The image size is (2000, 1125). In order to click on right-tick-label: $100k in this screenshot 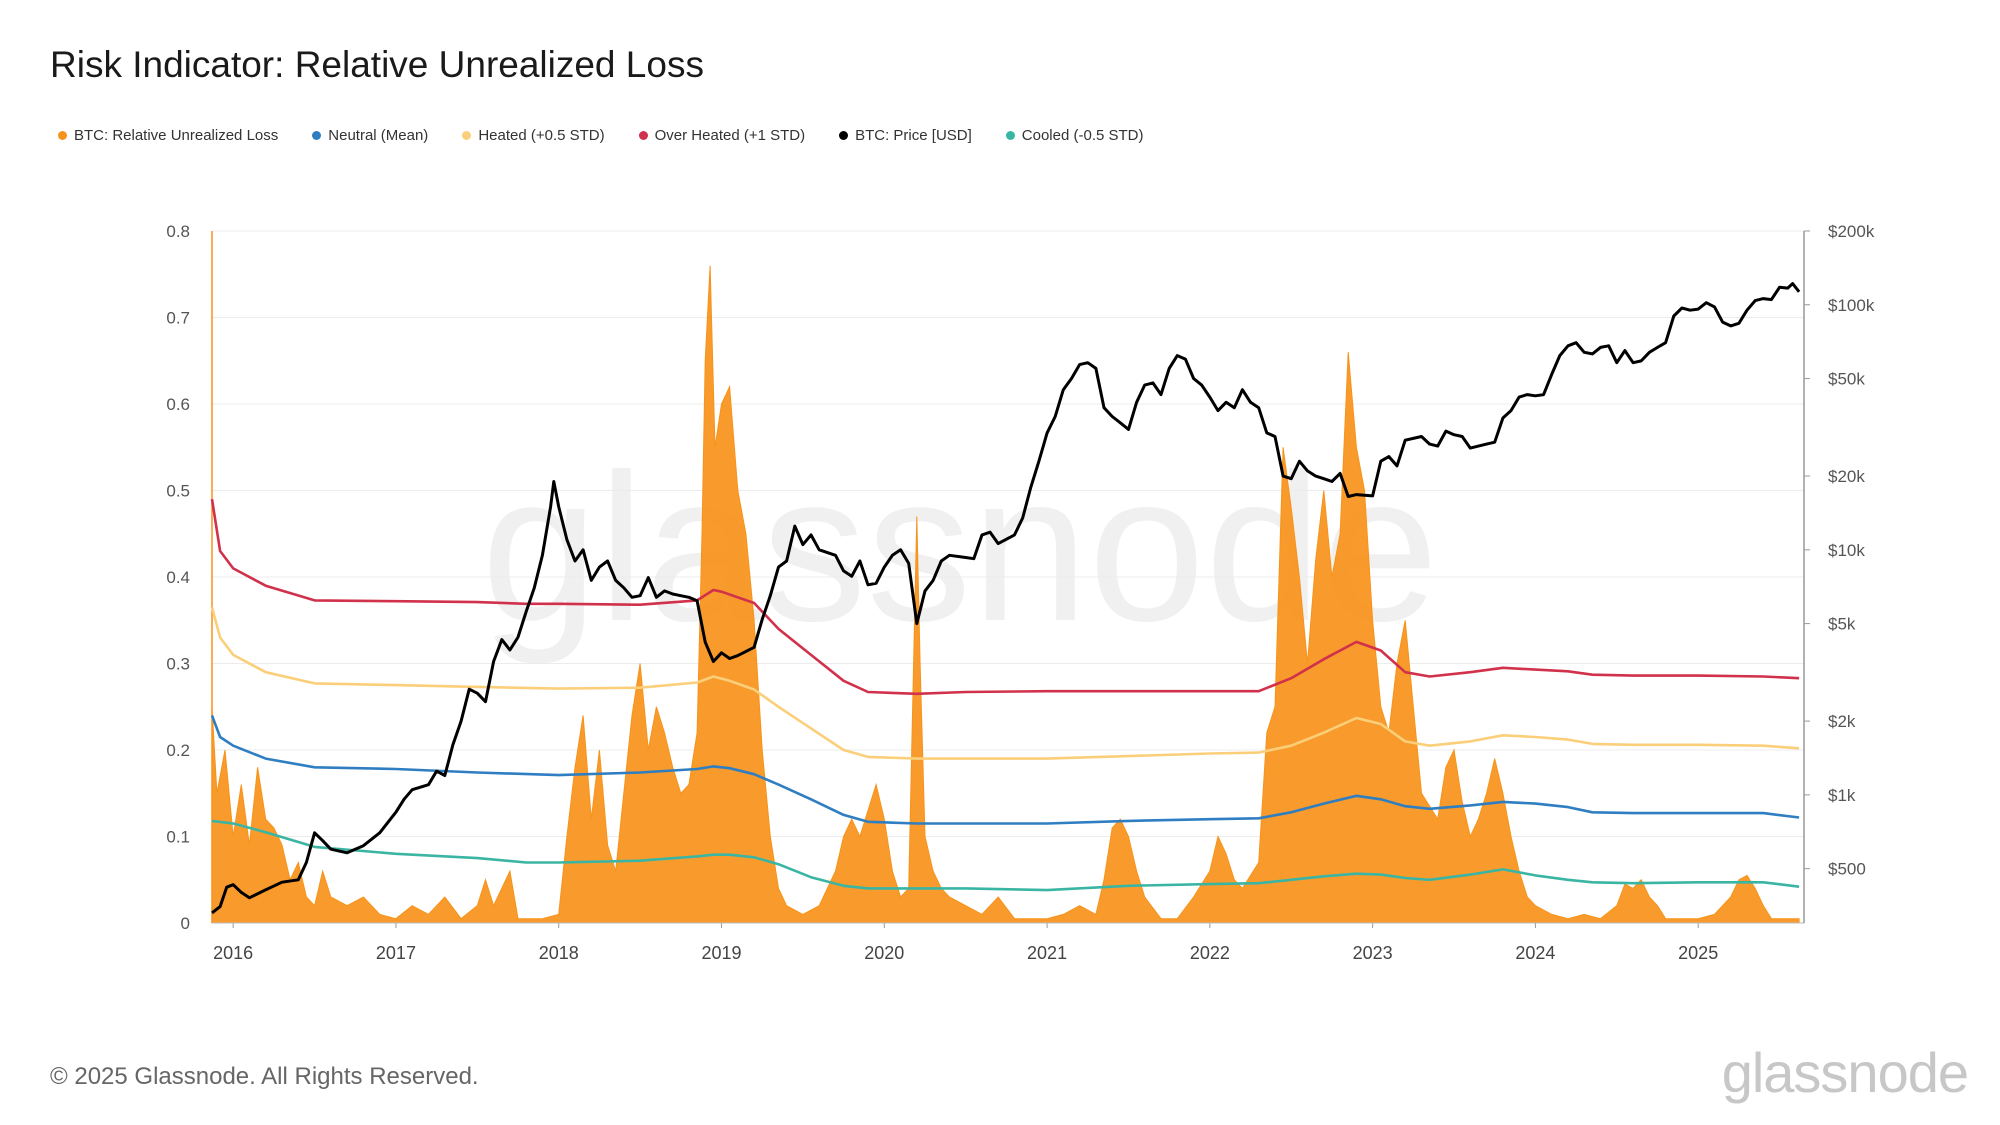, I will do `click(1851, 305)`.